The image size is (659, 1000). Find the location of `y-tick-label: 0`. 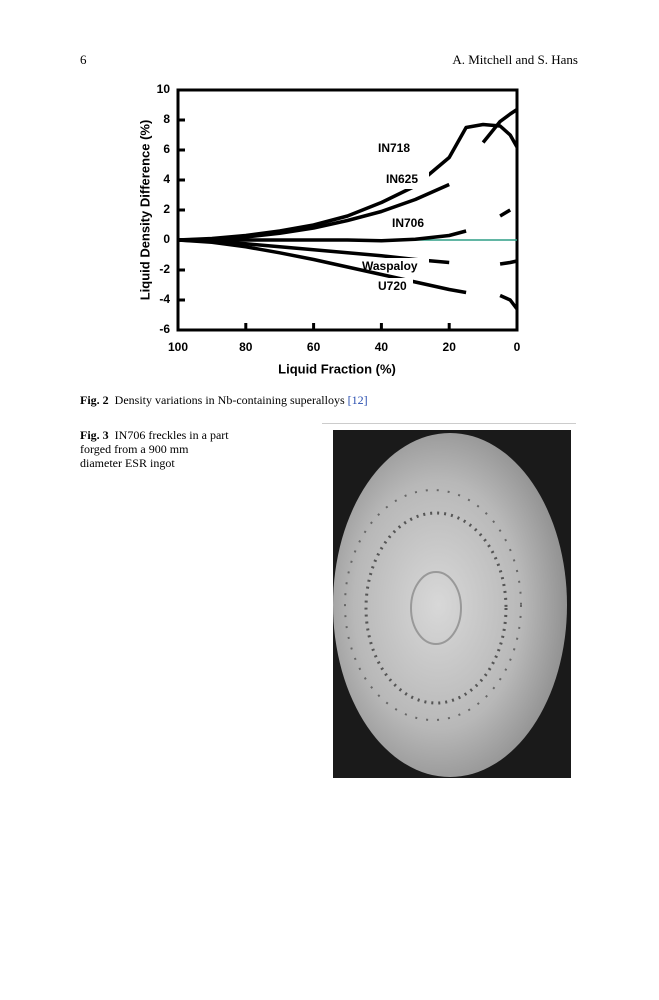

y-tick-label: 0 is located at coordinates (166, 239).